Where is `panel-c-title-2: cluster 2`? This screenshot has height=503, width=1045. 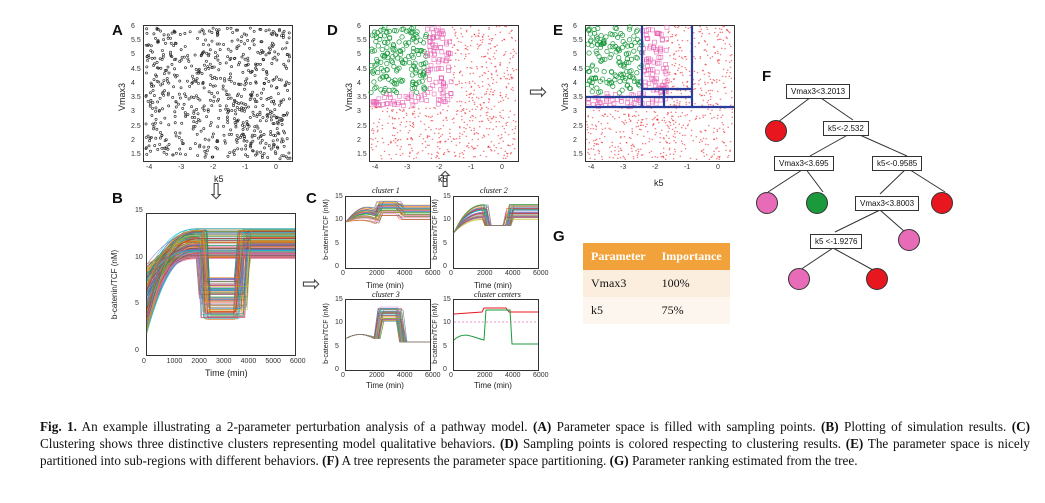
panel-c-title-2: cluster 2 is located at coordinates (494, 190).